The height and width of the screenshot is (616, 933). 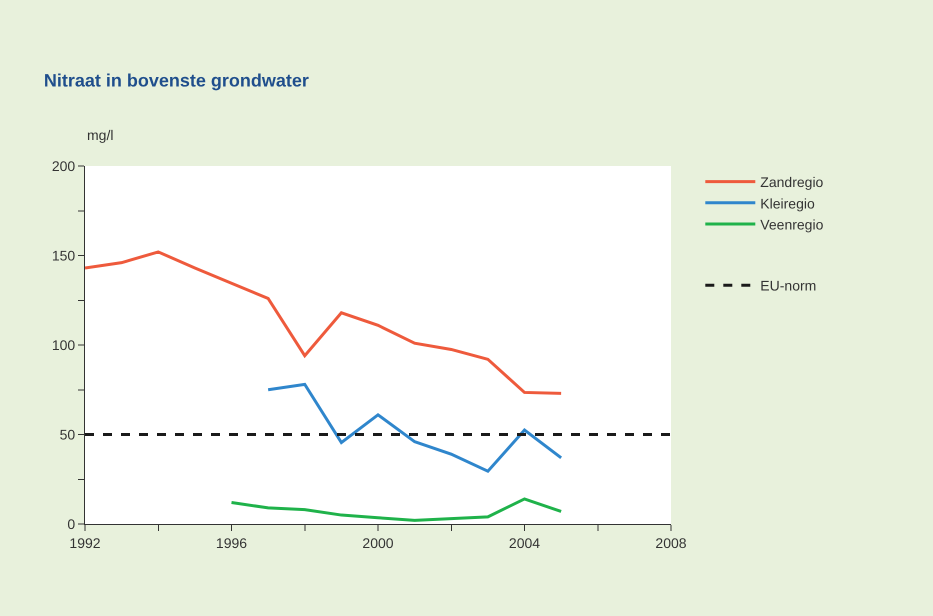 What do you see at coordinates (68, 434) in the screenshot?
I see `y-tick-label: 50` at bounding box center [68, 434].